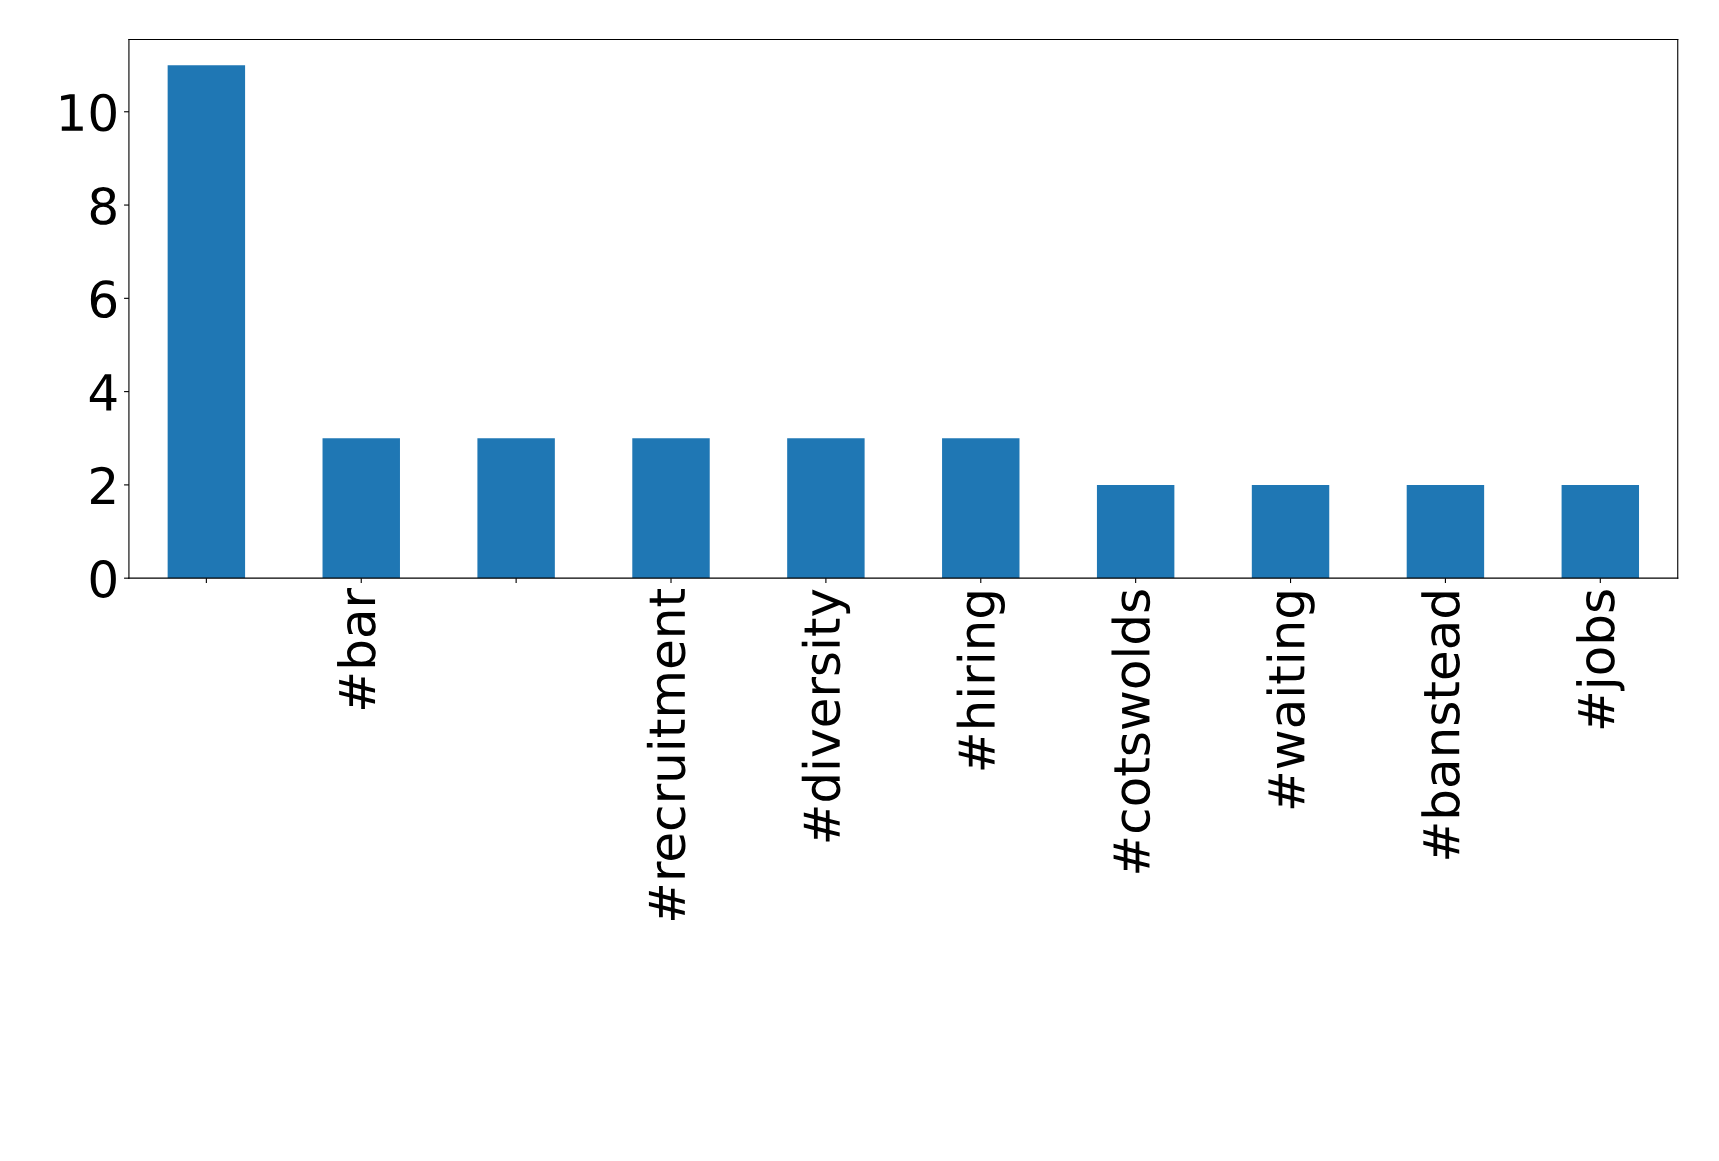  I want to click on x-tick-label: #cotswolds, so click(1131, 731).